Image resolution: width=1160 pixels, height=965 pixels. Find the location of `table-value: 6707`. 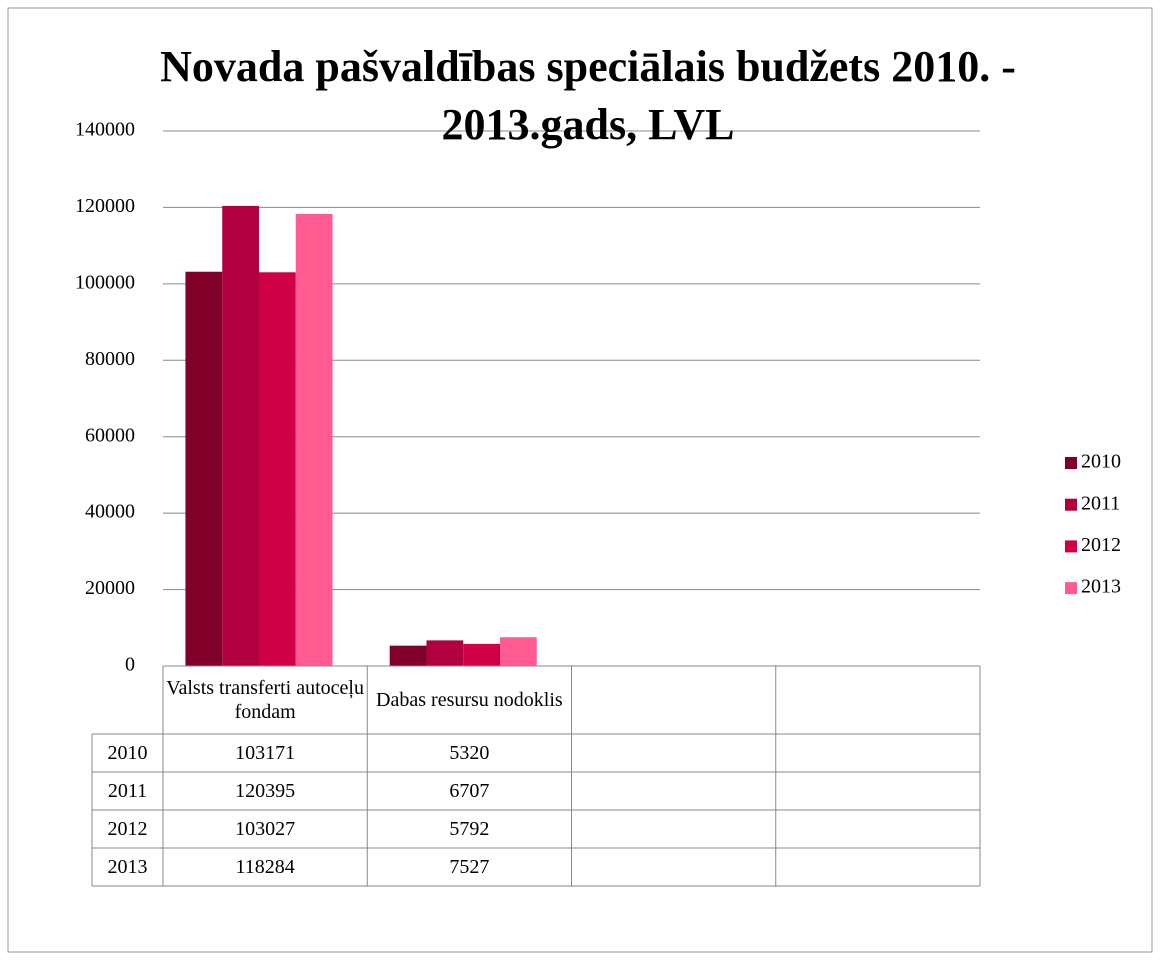

table-value: 6707 is located at coordinates (469, 791).